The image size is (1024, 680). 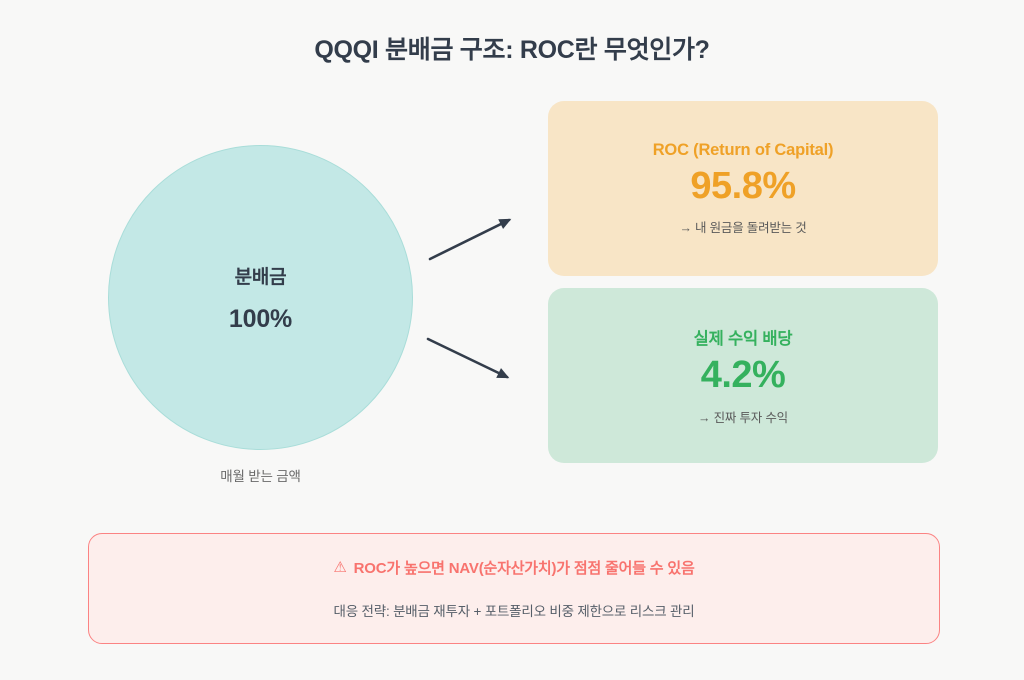 What do you see at coordinates (514, 611) in the screenshot?
I see `warning-subtext: 대응 전략: 분배금 재투자 + 포트폴리오 비중 제한으로 리스크 관리` at bounding box center [514, 611].